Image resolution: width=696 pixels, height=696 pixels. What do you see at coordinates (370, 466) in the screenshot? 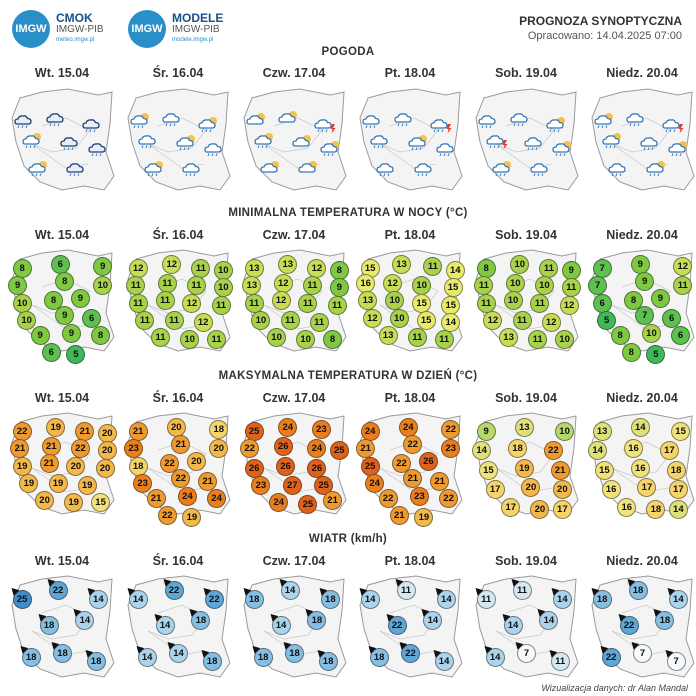
I see `temperature-marker: 25` at bounding box center [370, 466].